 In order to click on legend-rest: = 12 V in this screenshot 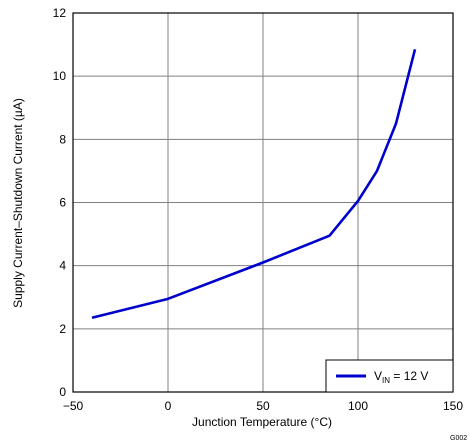, I will do `click(409, 376)`.